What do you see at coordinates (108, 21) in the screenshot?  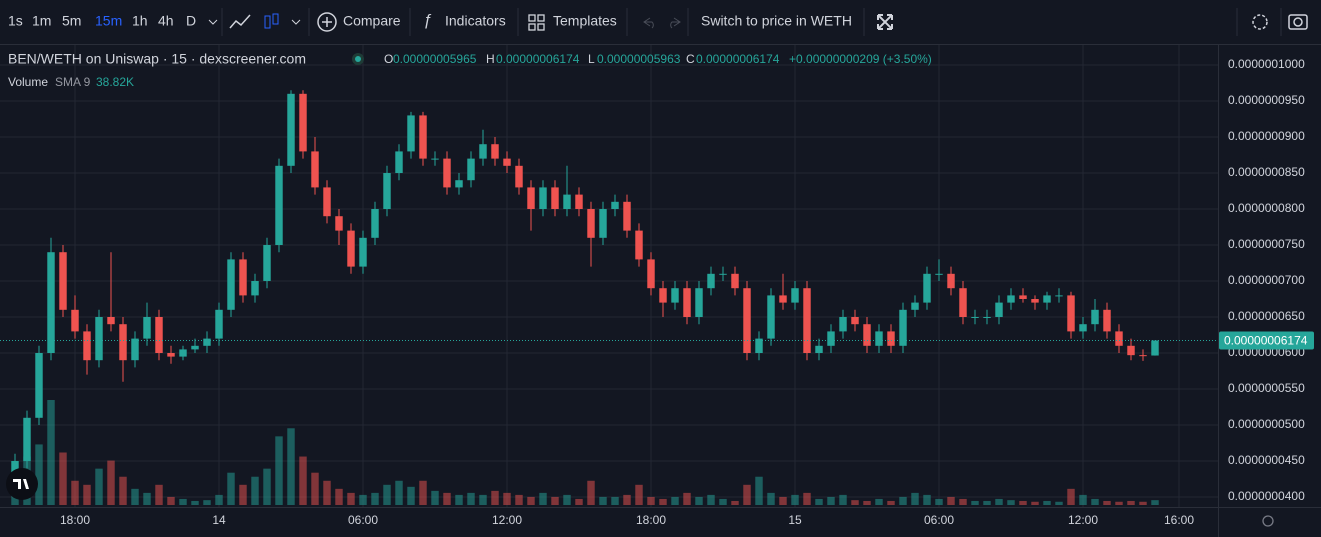 I see `interval-active: 15m` at bounding box center [108, 21].